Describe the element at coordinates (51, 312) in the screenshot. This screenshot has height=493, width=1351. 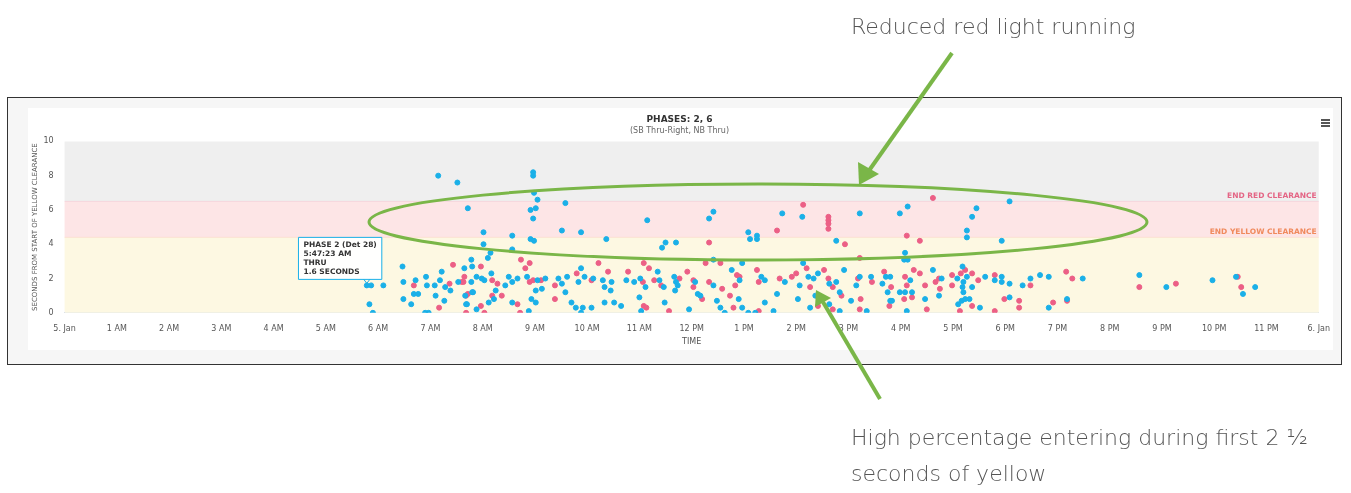
I see `y-tick-label: 0` at that location.